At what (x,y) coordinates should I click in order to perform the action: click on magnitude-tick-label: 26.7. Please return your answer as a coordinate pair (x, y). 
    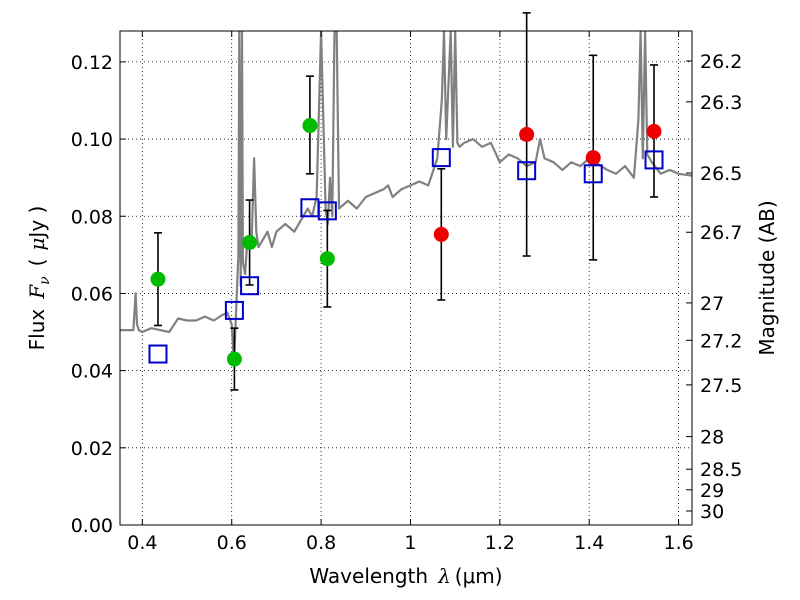
    Looking at the image, I should click on (721, 233).